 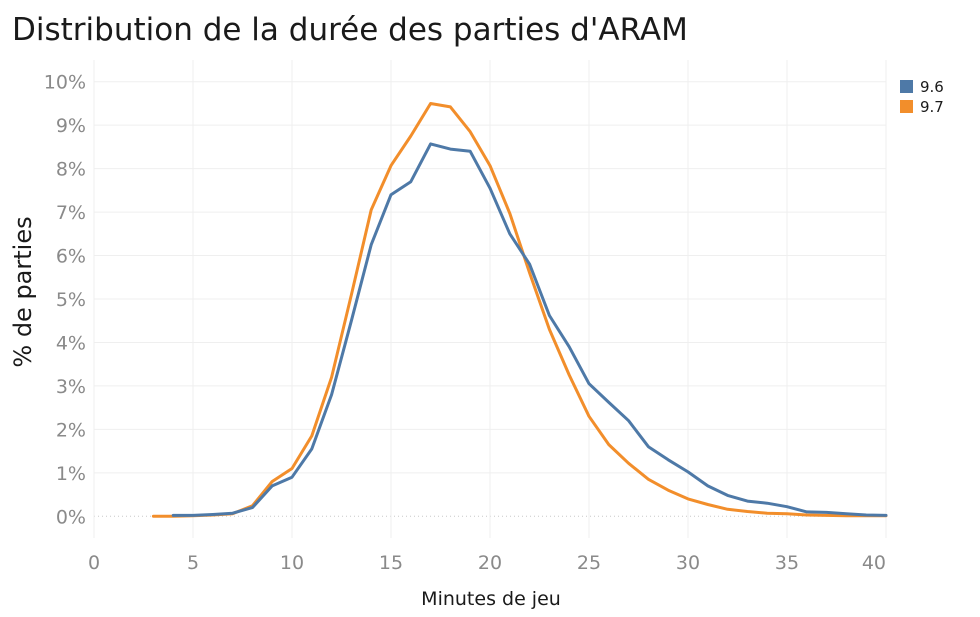 What do you see at coordinates (71, 343) in the screenshot?
I see `y-tick-label: 4%` at bounding box center [71, 343].